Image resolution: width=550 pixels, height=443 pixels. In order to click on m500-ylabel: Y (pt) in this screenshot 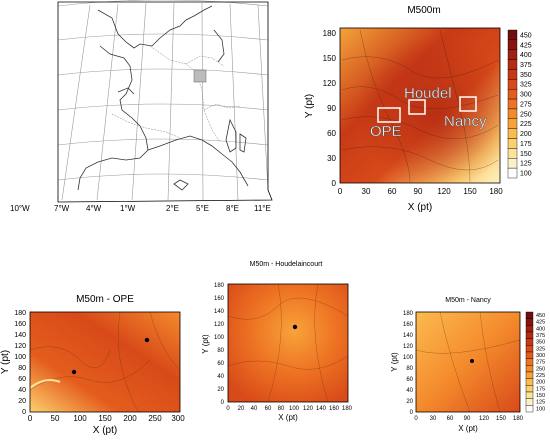, I will do `click(309, 106)`.